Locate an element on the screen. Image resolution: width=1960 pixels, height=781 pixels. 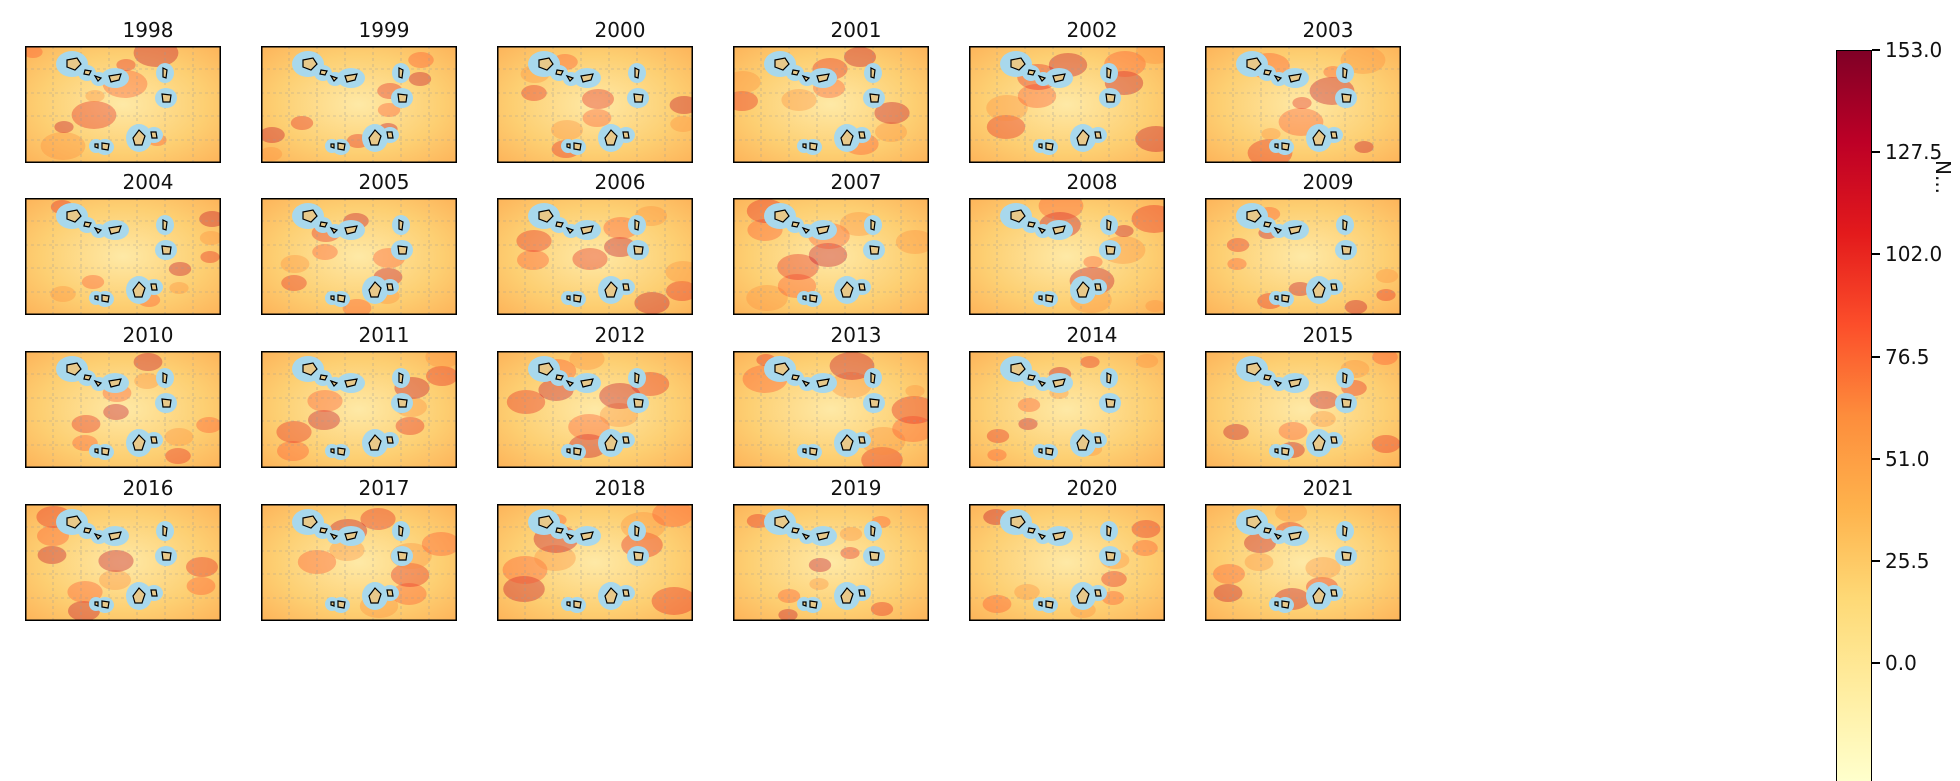
year-panel: 2020 is located at coordinates (1092, 564).